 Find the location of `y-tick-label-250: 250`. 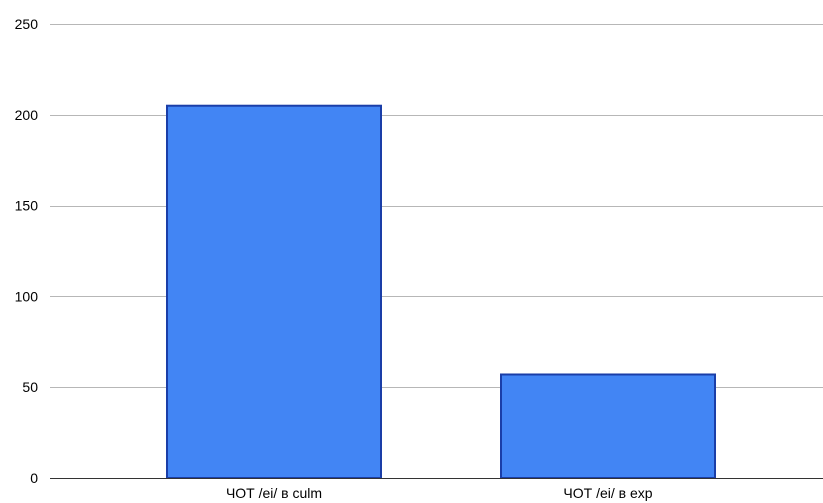

y-tick-label-250: 250 is located at coordinates (27, 24).